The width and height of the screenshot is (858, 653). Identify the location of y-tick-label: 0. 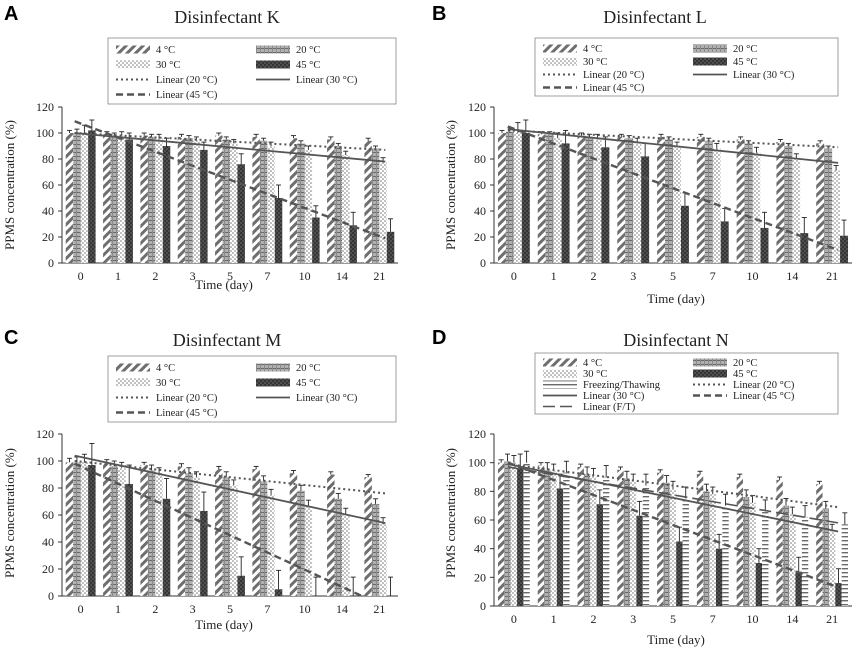
(483, 606).